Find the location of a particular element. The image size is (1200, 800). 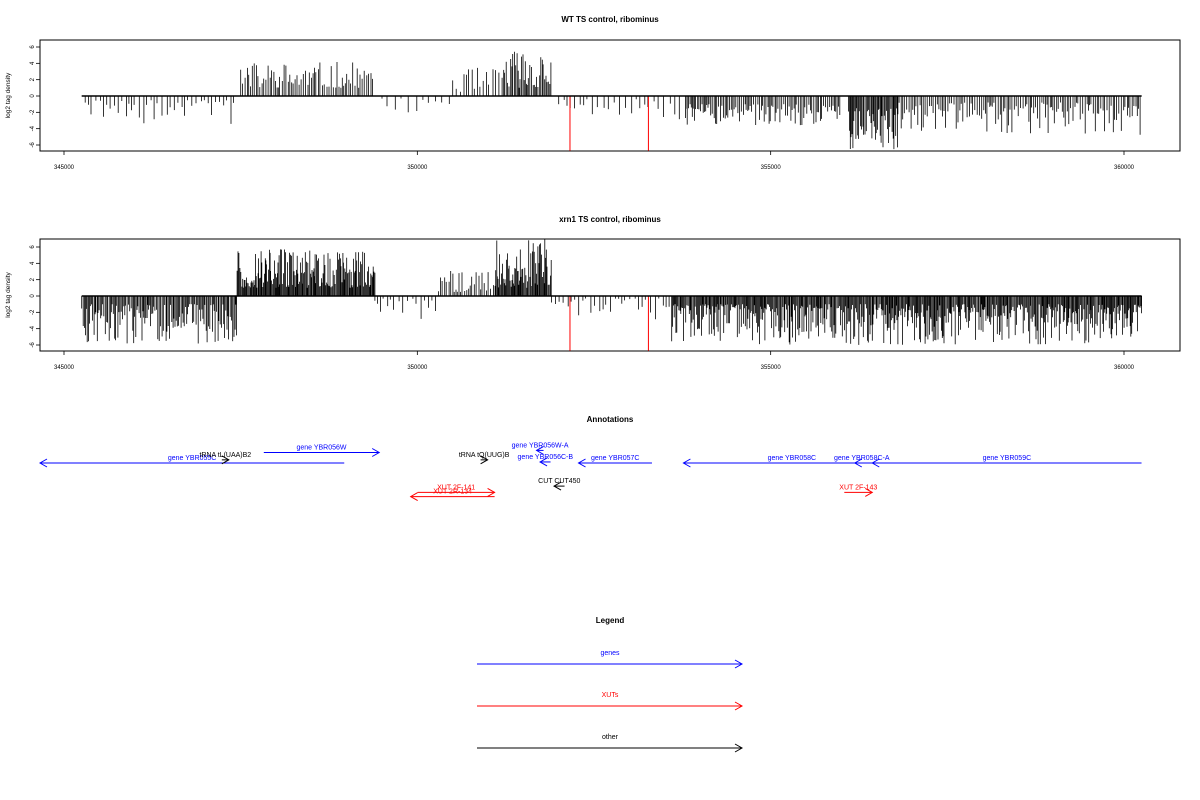

annotation-label: gene YBR056W is located at coordinates (321, 448).